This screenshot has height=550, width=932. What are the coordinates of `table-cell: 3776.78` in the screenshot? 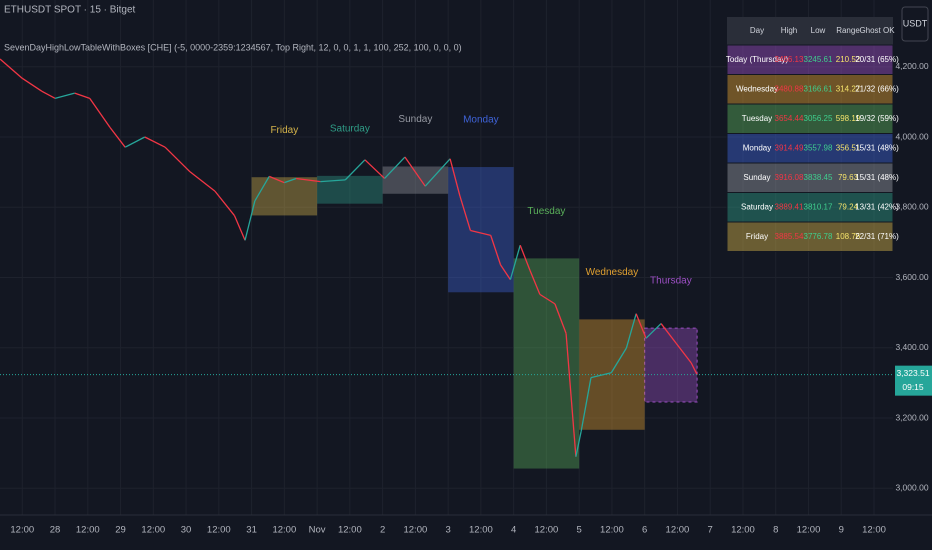 It's located at (818, 236).